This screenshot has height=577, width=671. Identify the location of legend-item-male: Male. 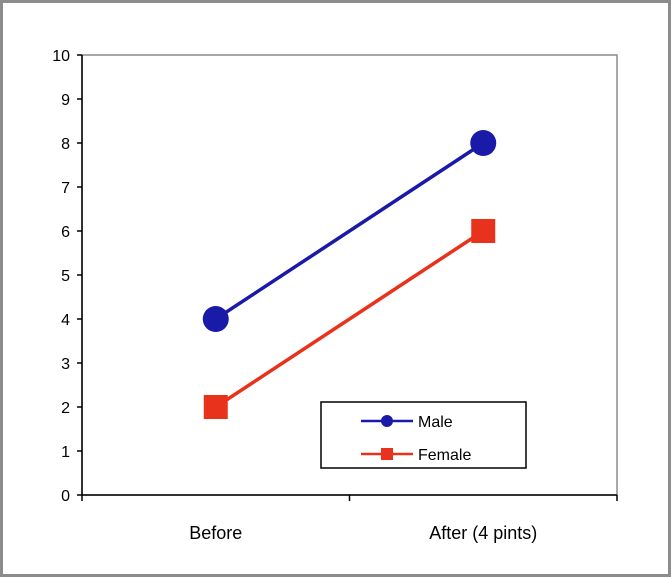
(407, 422).